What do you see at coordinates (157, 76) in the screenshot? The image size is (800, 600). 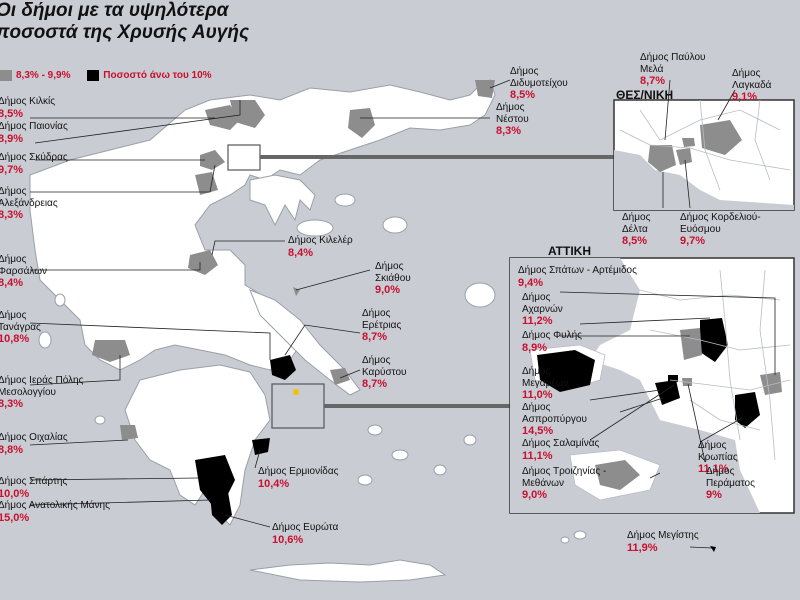 I see `legend-black-label: Ποσοστό άνω του 10%` at bounding box center [157, 76].